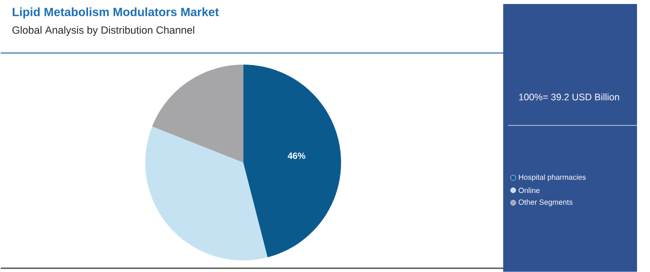 This screenshot has width=650, height=272. What do you see at coordinates (569, 97) in the screenshot?
I see `text: 100%= 39.2 USD Billion` at bounding box center [569, 97].